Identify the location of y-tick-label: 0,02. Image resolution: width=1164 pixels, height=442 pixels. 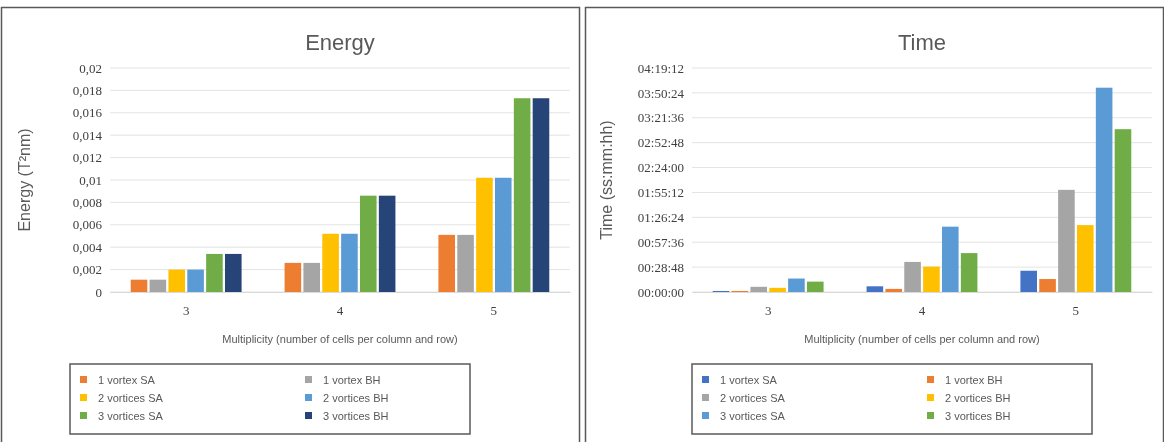
(90, 68).